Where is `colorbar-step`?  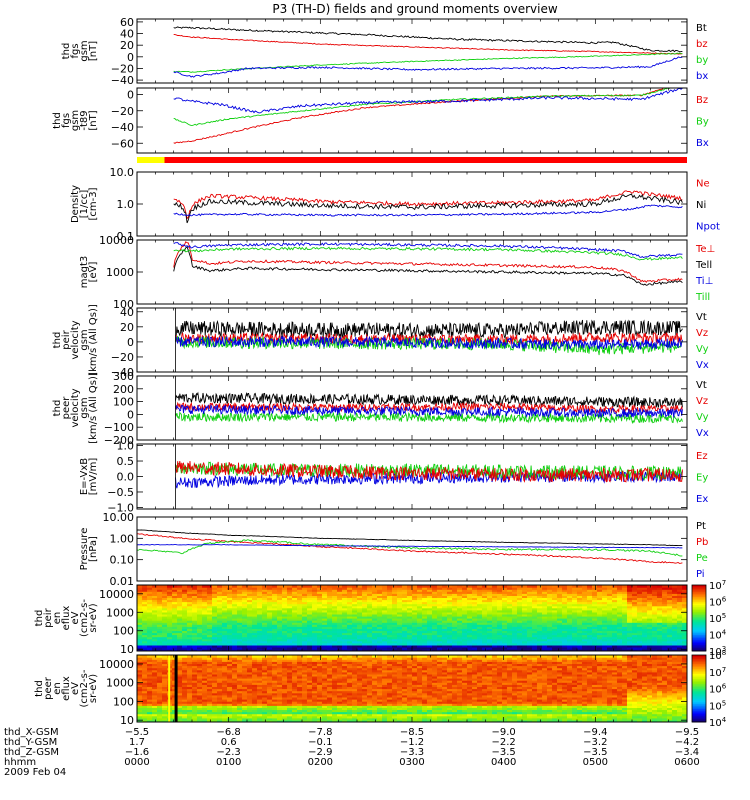
colorbar-step is located at coordinates (699, 645).